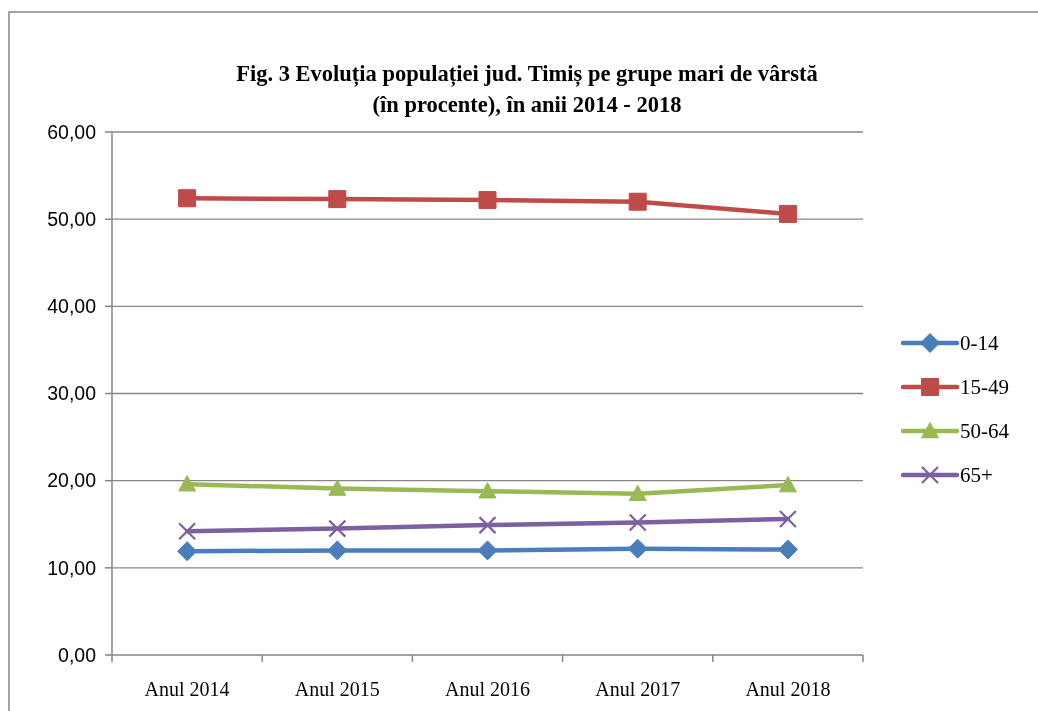 This screenshot has width=1038, height=711. What do you see at coordinates (72, 480) in the screenshot?
I see `y-tick-label: 20,00` at bounding box center [72, 480].